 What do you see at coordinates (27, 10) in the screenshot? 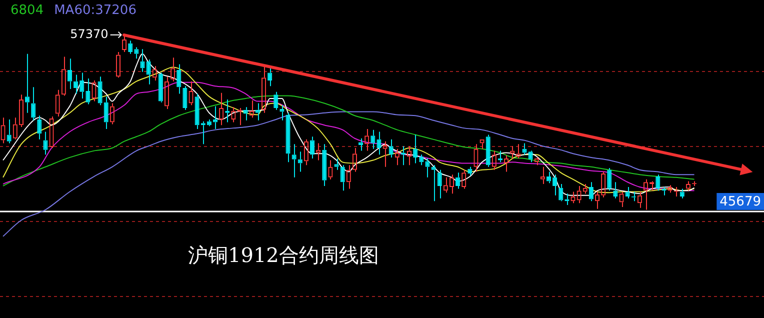
I see `text: 6804` at bounding box center [27, 10].